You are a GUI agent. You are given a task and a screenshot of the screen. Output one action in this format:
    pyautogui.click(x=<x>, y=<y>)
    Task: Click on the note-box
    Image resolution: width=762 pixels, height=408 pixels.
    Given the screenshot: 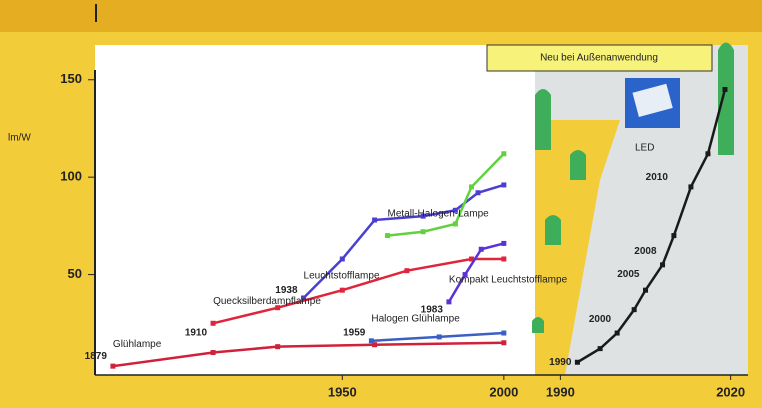 What is the action you would take?
    pyautogui.click(x=599, y=58)
    